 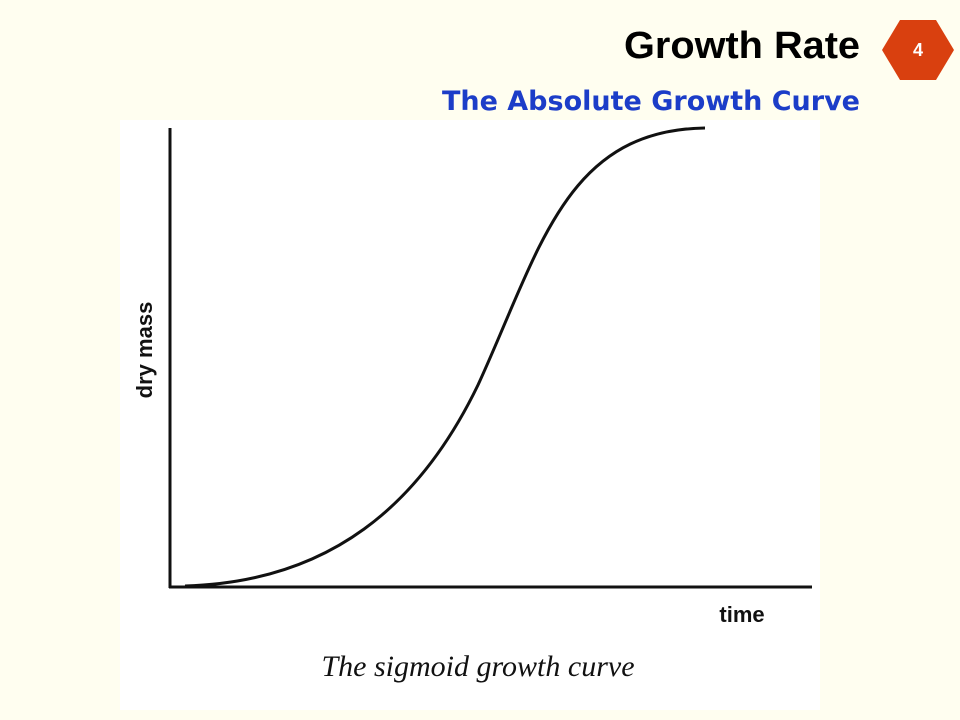 I want to click on slide-number: 4, so click(x=918, y=50).